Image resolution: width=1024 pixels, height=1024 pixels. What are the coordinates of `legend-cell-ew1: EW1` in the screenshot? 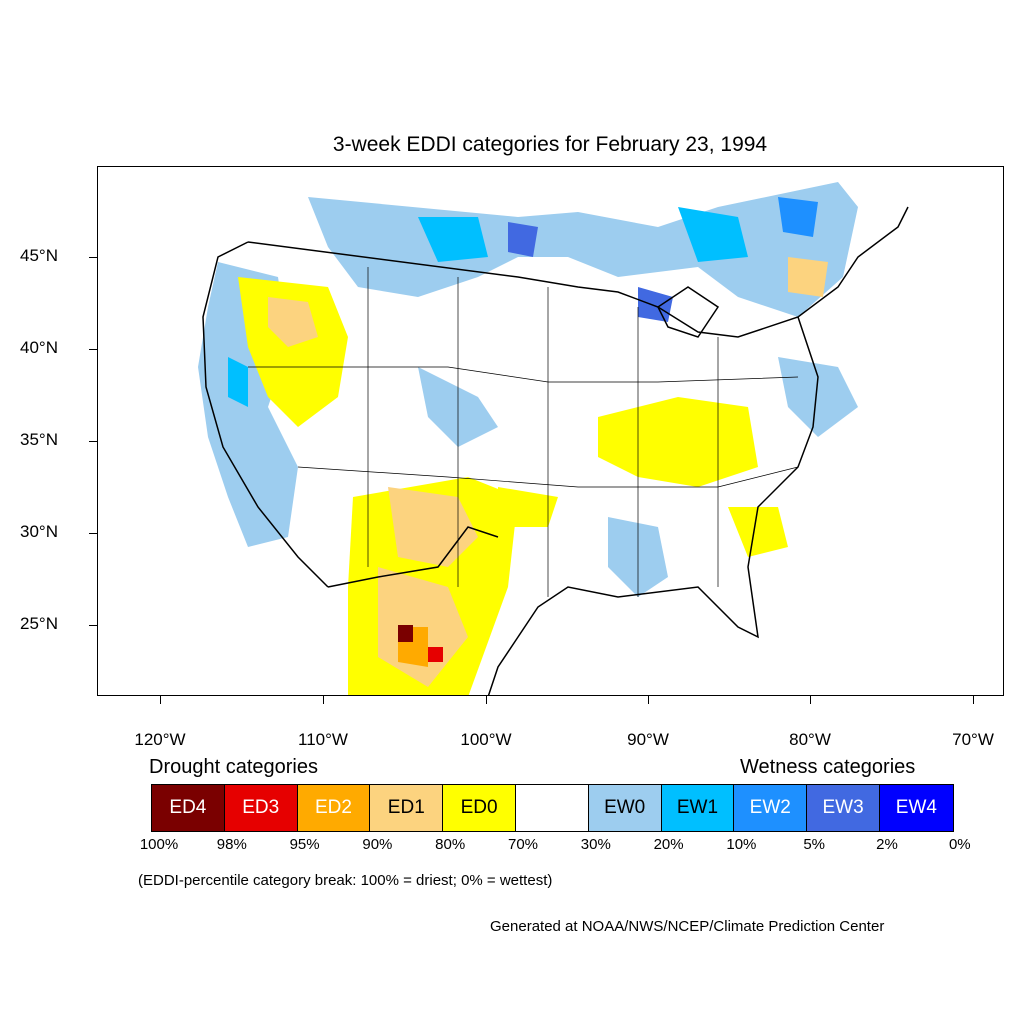 It's located at (698, 808).